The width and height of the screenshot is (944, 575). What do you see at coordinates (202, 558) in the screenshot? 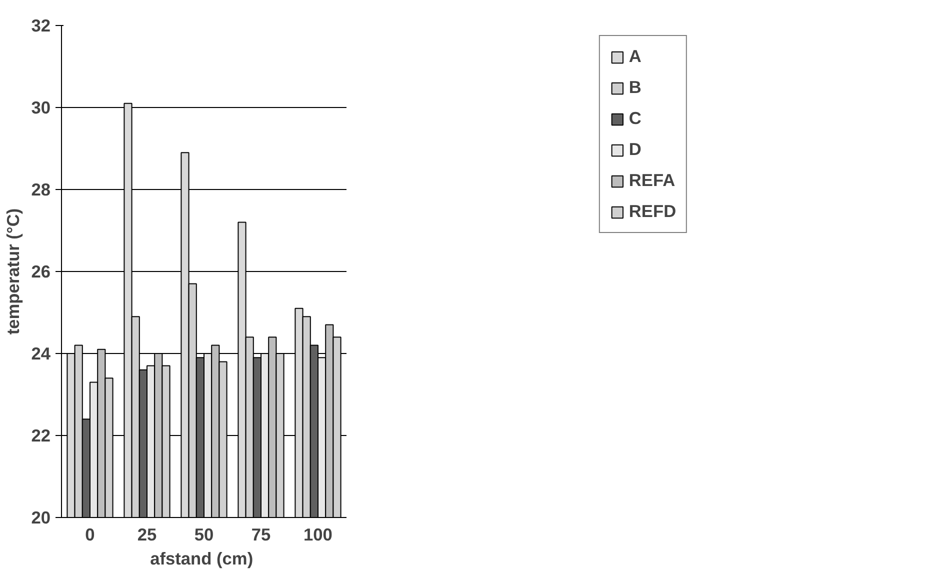
I see `x-axis-title: afstand (cm)` at bounding box center [202, 558].